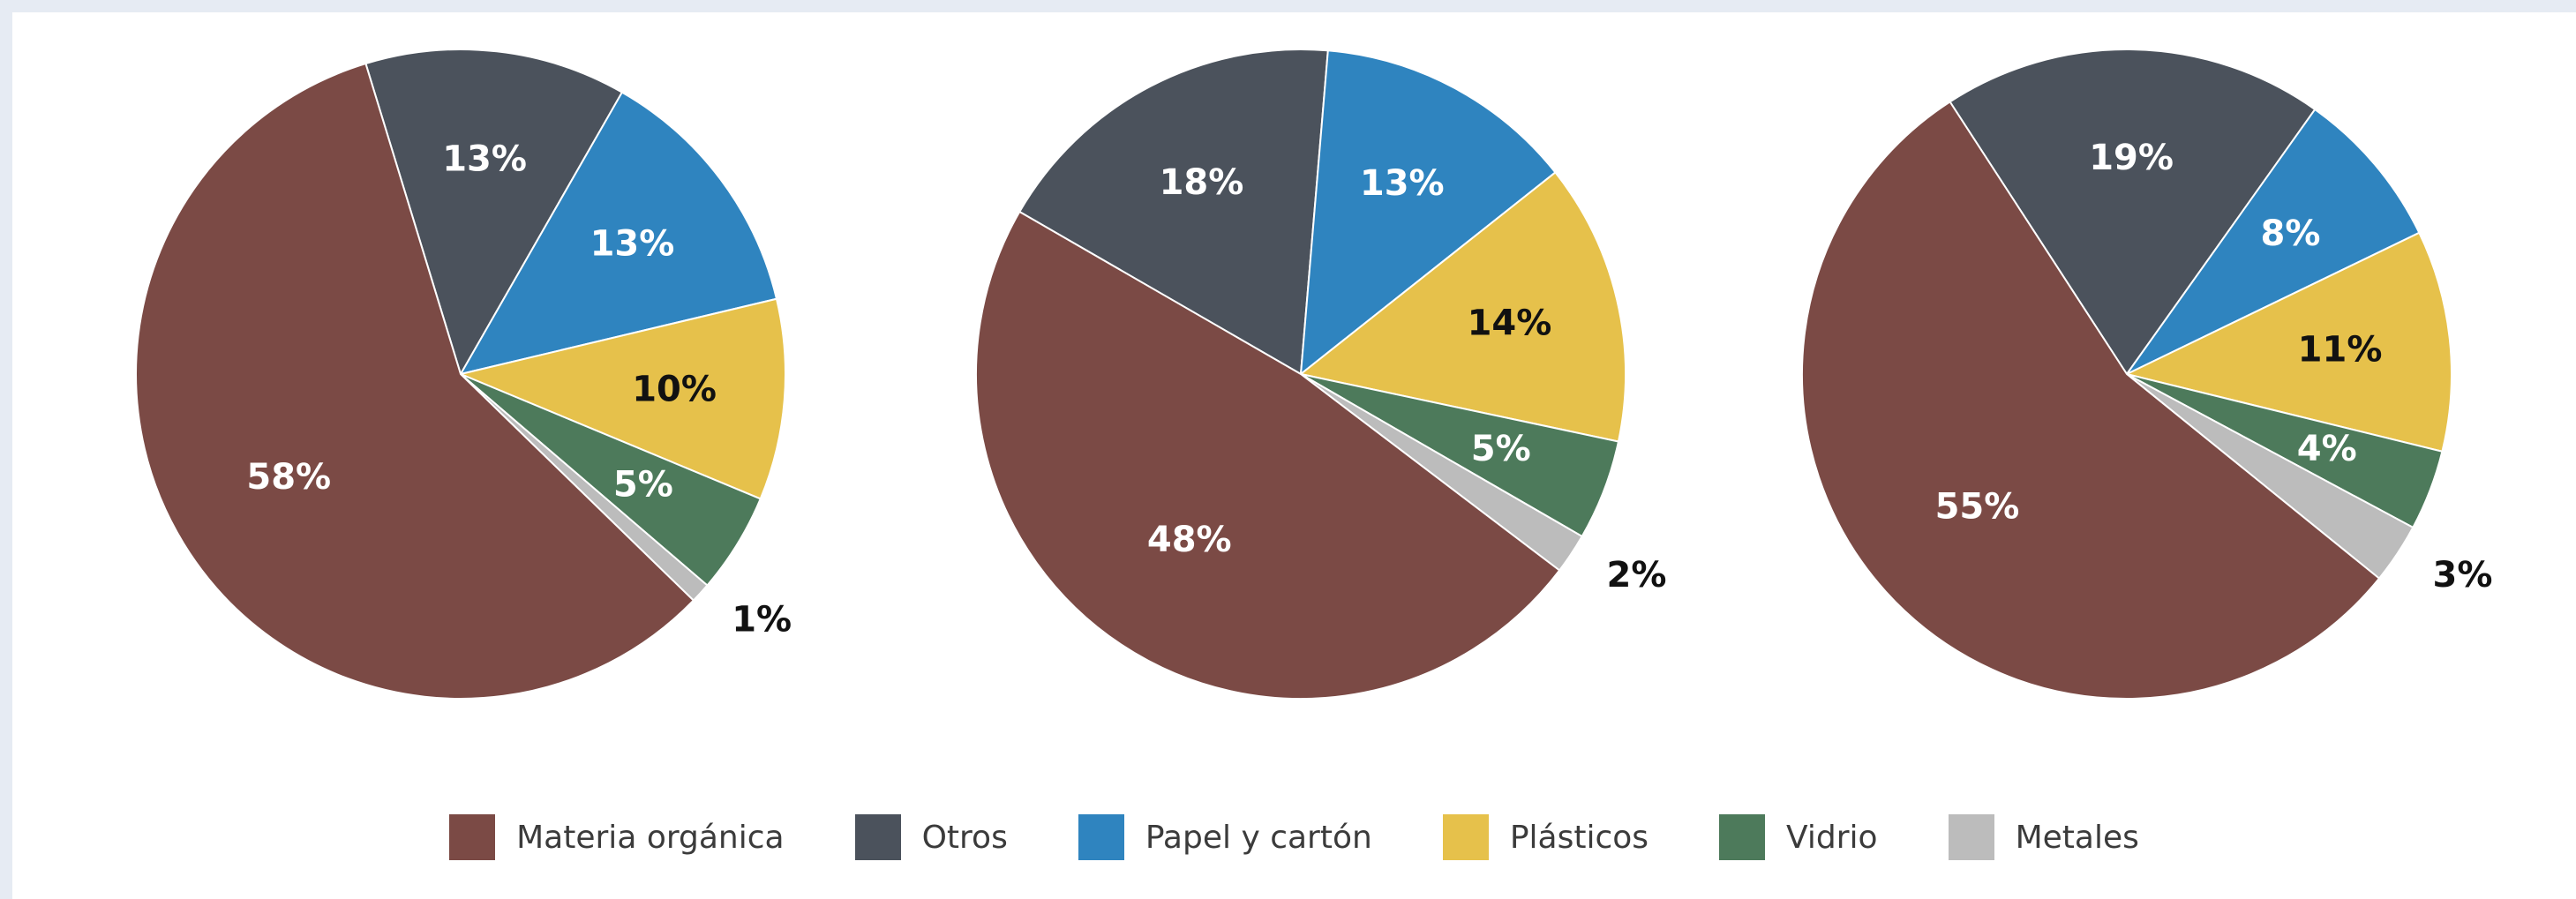 The height and width of the screenshot is (899, 2576). I want to click on data-label-plasticos: 11%, so click(2340, 351).